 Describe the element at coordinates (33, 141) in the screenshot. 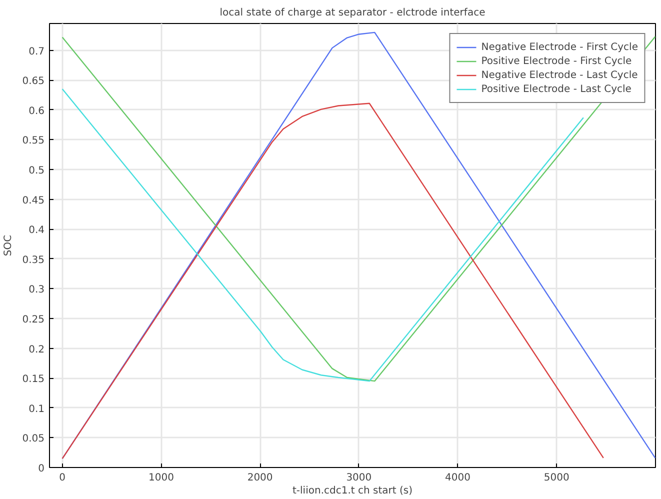

I see `y-tick-label: 0.55` at that location.